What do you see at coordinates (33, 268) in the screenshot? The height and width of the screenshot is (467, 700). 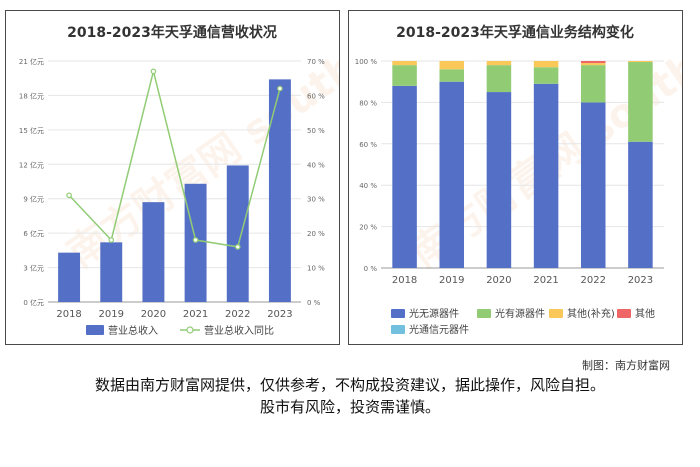 I see `y-left-tick-label: 3 亿元` at bounding box center [33, 268].